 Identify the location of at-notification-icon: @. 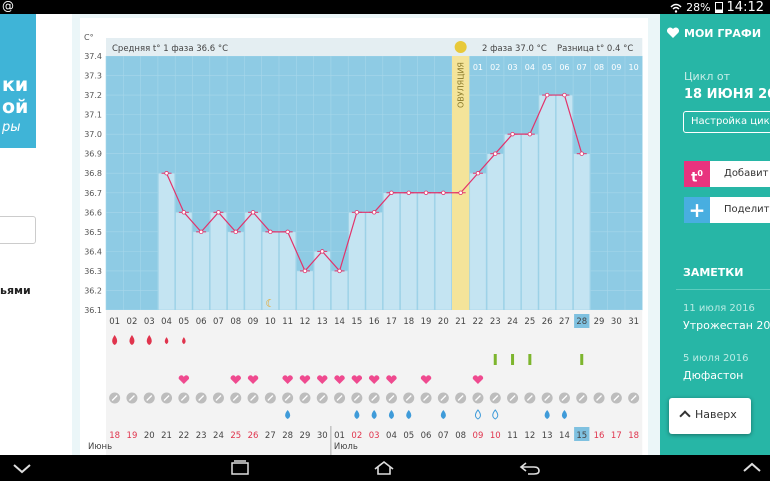
(8, 6).